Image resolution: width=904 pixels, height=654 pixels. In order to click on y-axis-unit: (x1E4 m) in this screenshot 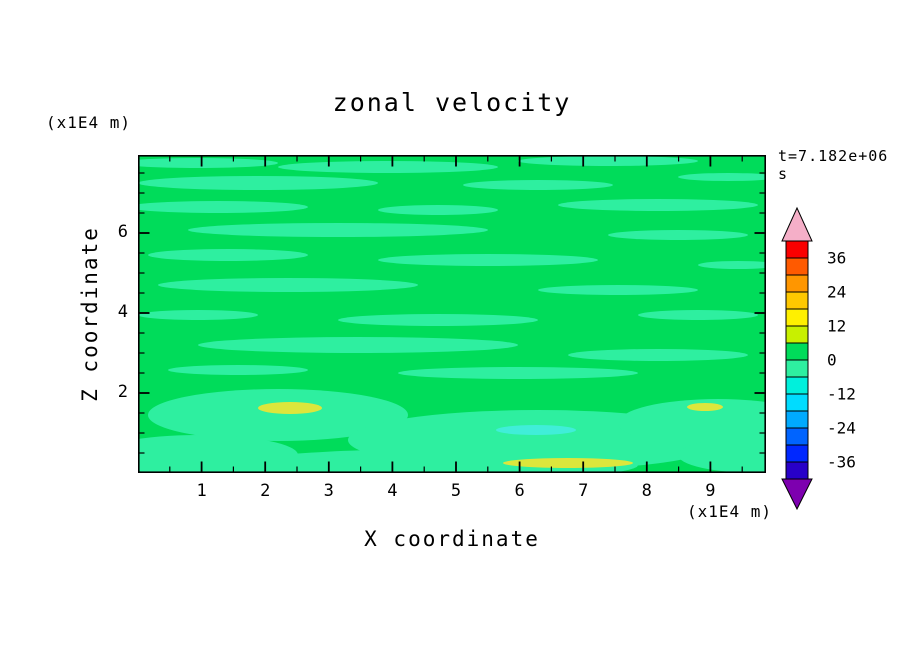, I will do `click(89, 122)`.